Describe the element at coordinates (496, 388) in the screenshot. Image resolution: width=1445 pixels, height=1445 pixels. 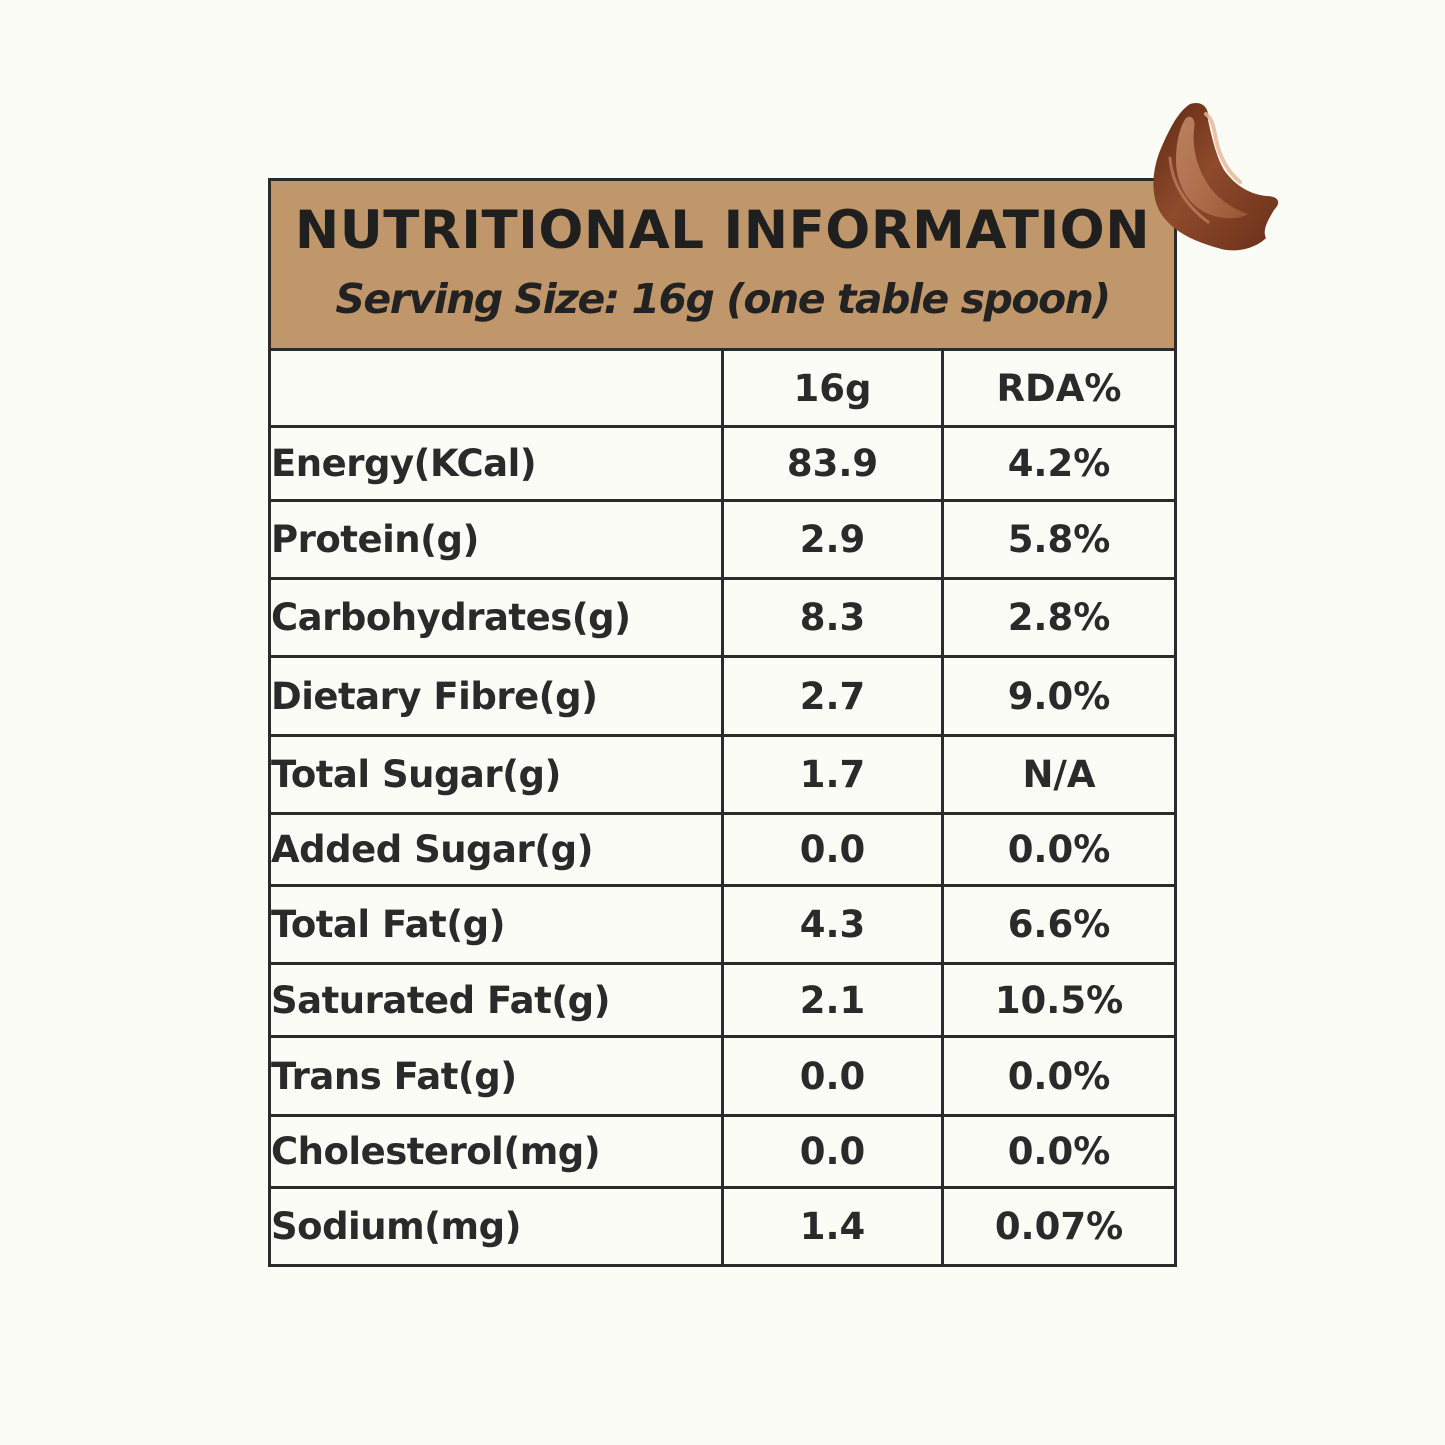
I see `column-header-nutrient` at that location.